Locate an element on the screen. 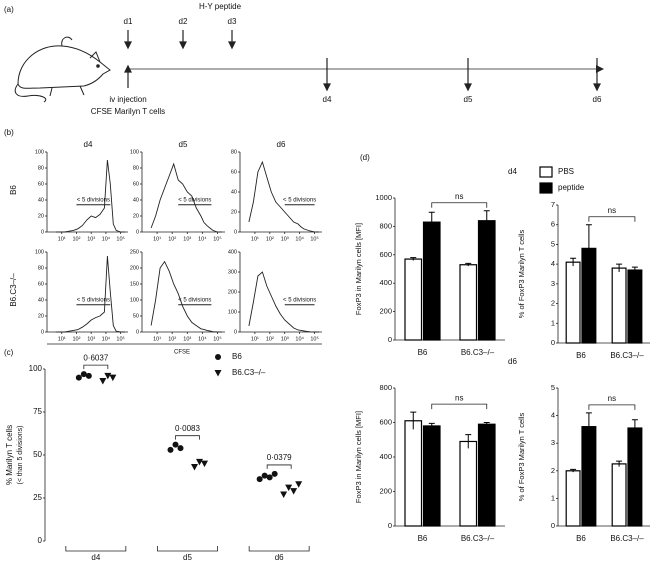  y-tick-label: 600 is located at coordinates (385, 254).